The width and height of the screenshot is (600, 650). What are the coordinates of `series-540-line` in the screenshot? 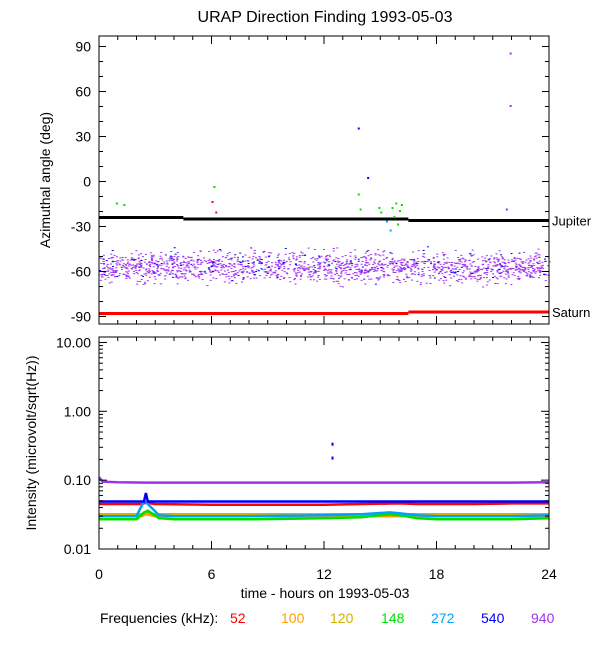 It's located at (324, 497).